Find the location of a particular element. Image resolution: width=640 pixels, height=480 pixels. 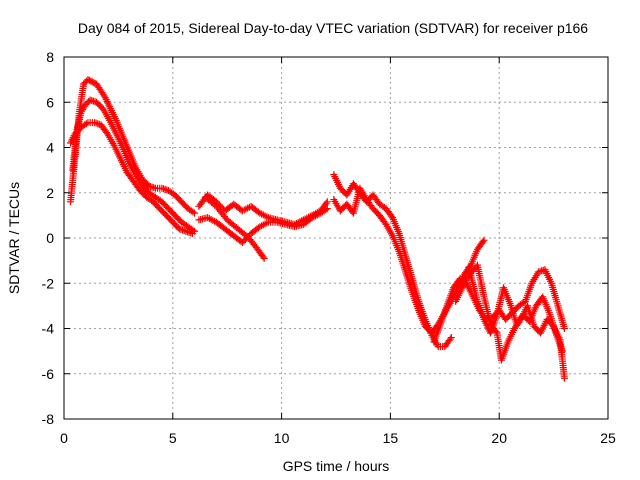

y-tick-labels: -8 -6 -4 -2 0 2 4 6 8 is located at coordinates (48, 238).